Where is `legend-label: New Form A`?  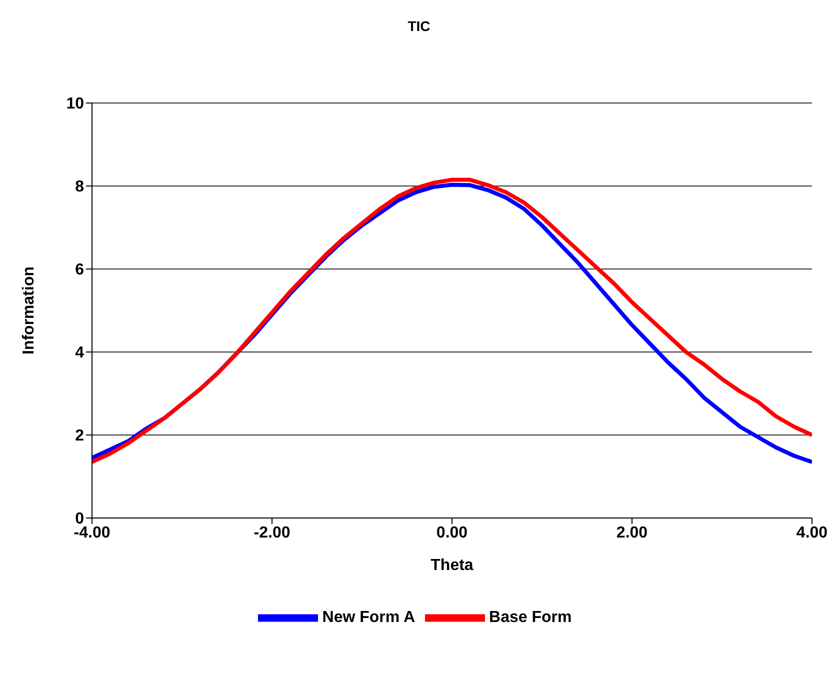 legend-label: New Form A is located at coordinates (369, 617).